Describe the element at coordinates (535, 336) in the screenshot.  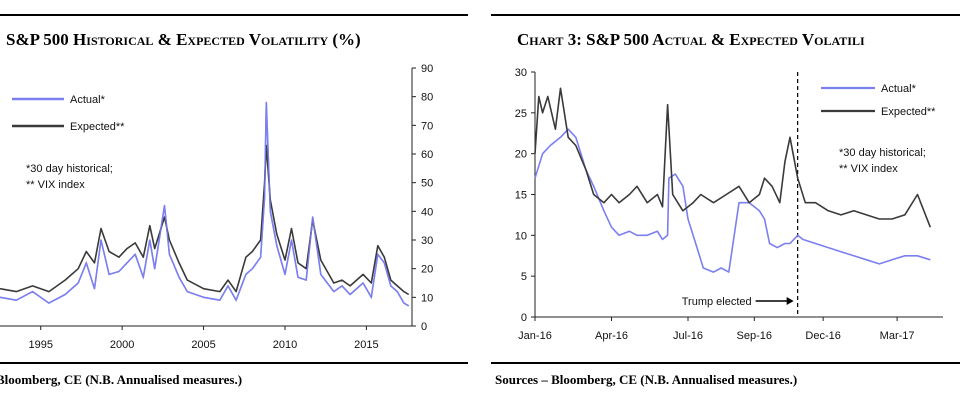
I see `x-tick-label: Jan-16` at that location.